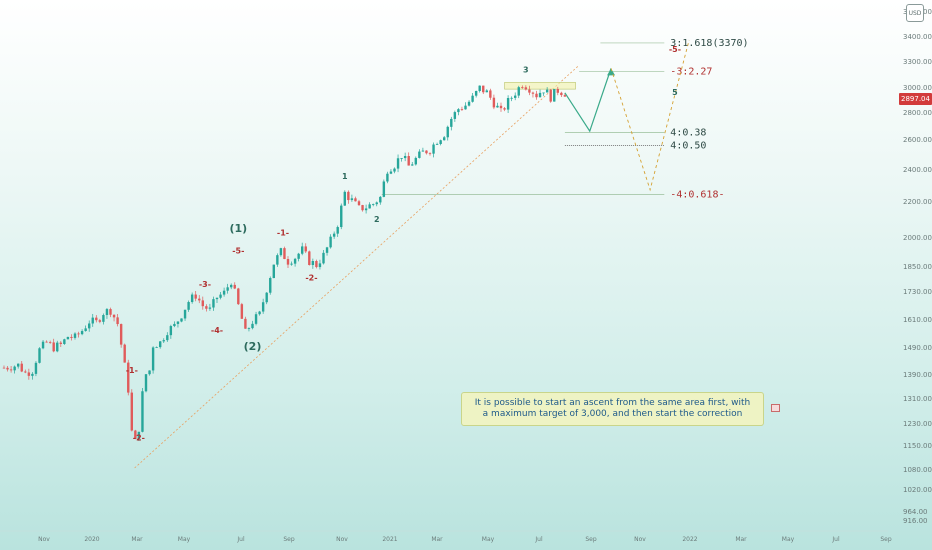  What do you see at coordinates (917, 113) in the screenshot?
I see `price-tick-label: 2800.00` at bounding box center [917, 113].